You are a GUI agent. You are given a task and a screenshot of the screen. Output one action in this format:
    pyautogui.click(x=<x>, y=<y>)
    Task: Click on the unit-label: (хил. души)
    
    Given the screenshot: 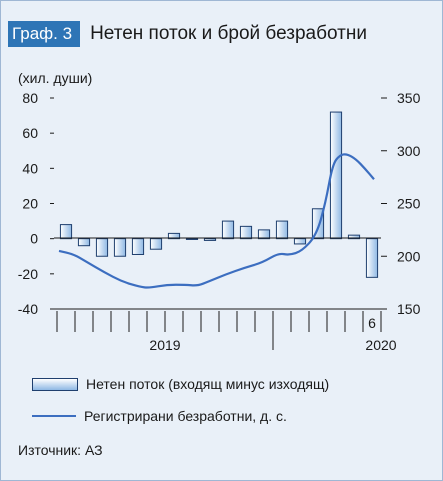 What is the action you would take?
    pyautogui.click(x=55, y=78)
    